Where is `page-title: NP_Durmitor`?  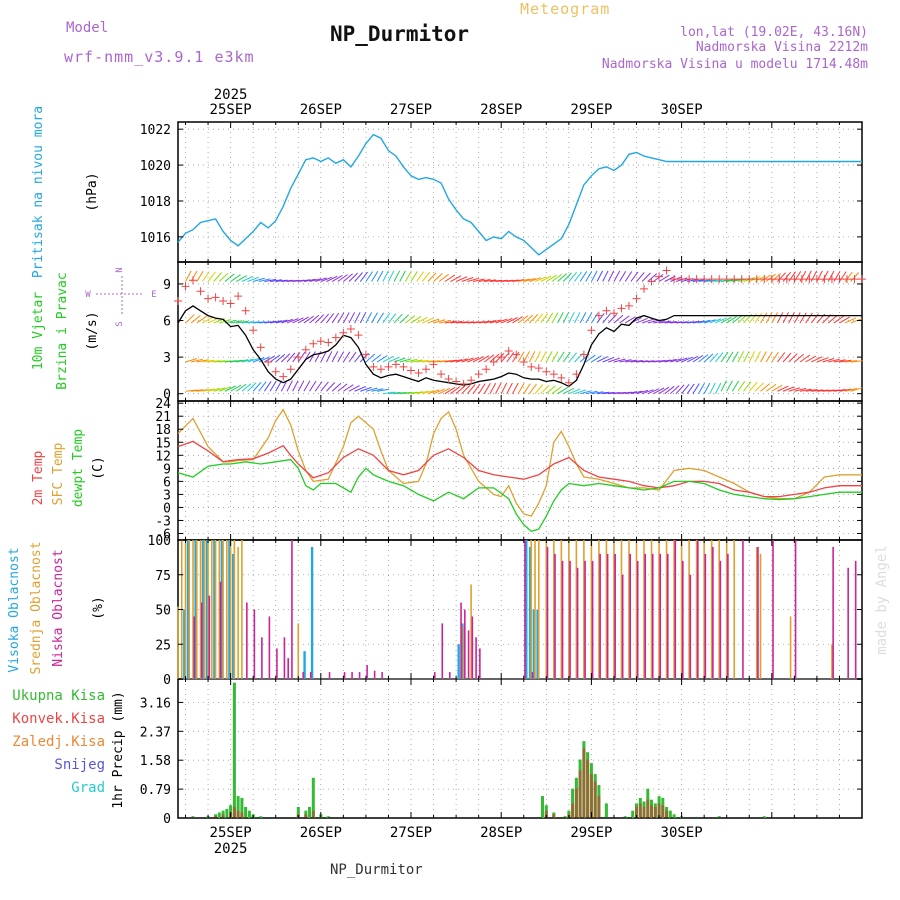 page-title: NP_Durmitor is located at coordinates (400, 34).